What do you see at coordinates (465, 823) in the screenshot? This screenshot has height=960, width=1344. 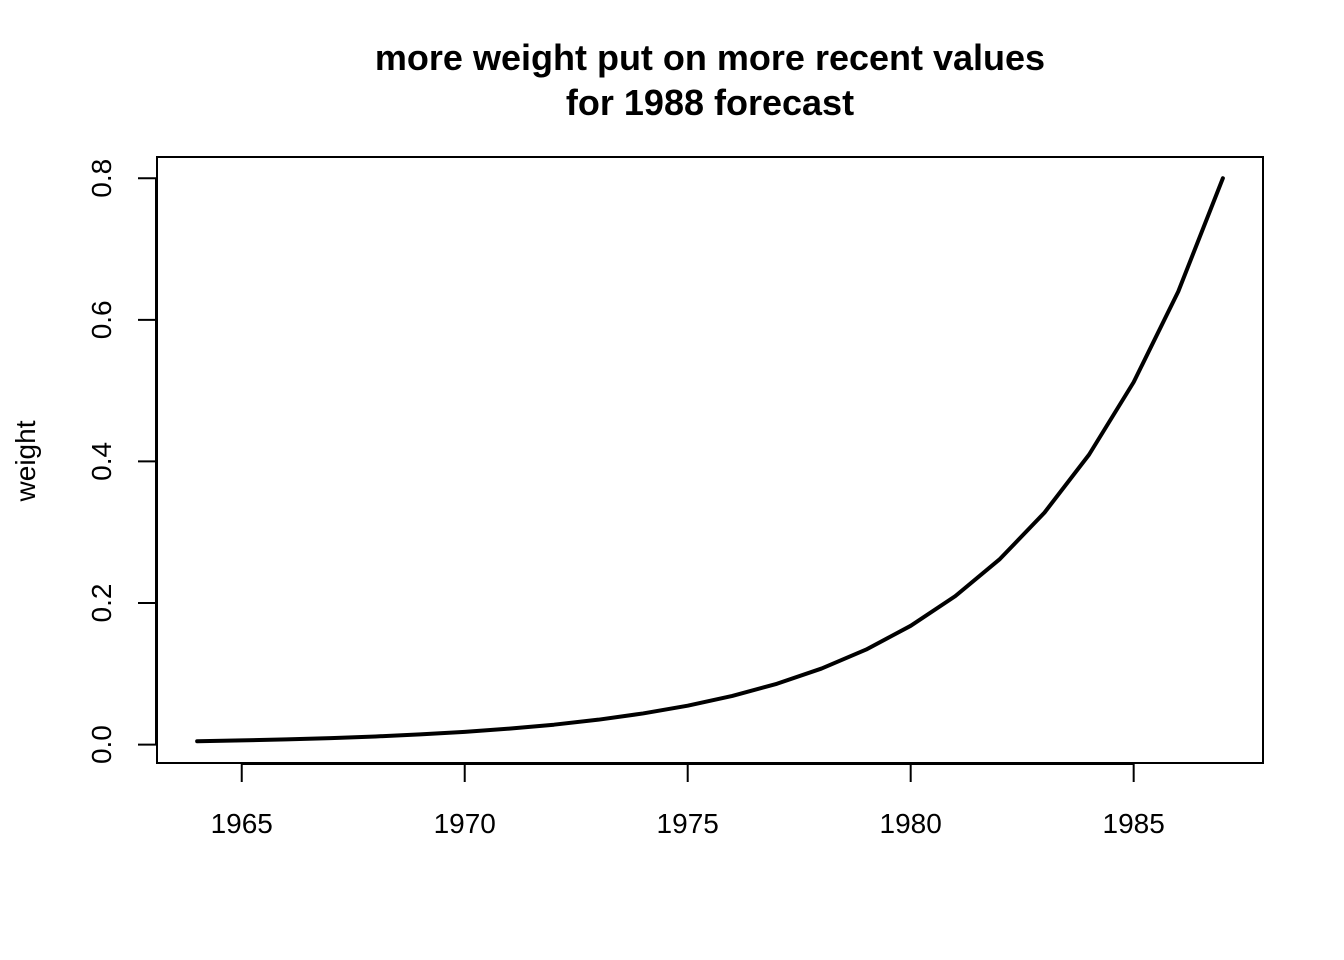 I see `x-tick-label: 1970` at bounding box center [465, 823].